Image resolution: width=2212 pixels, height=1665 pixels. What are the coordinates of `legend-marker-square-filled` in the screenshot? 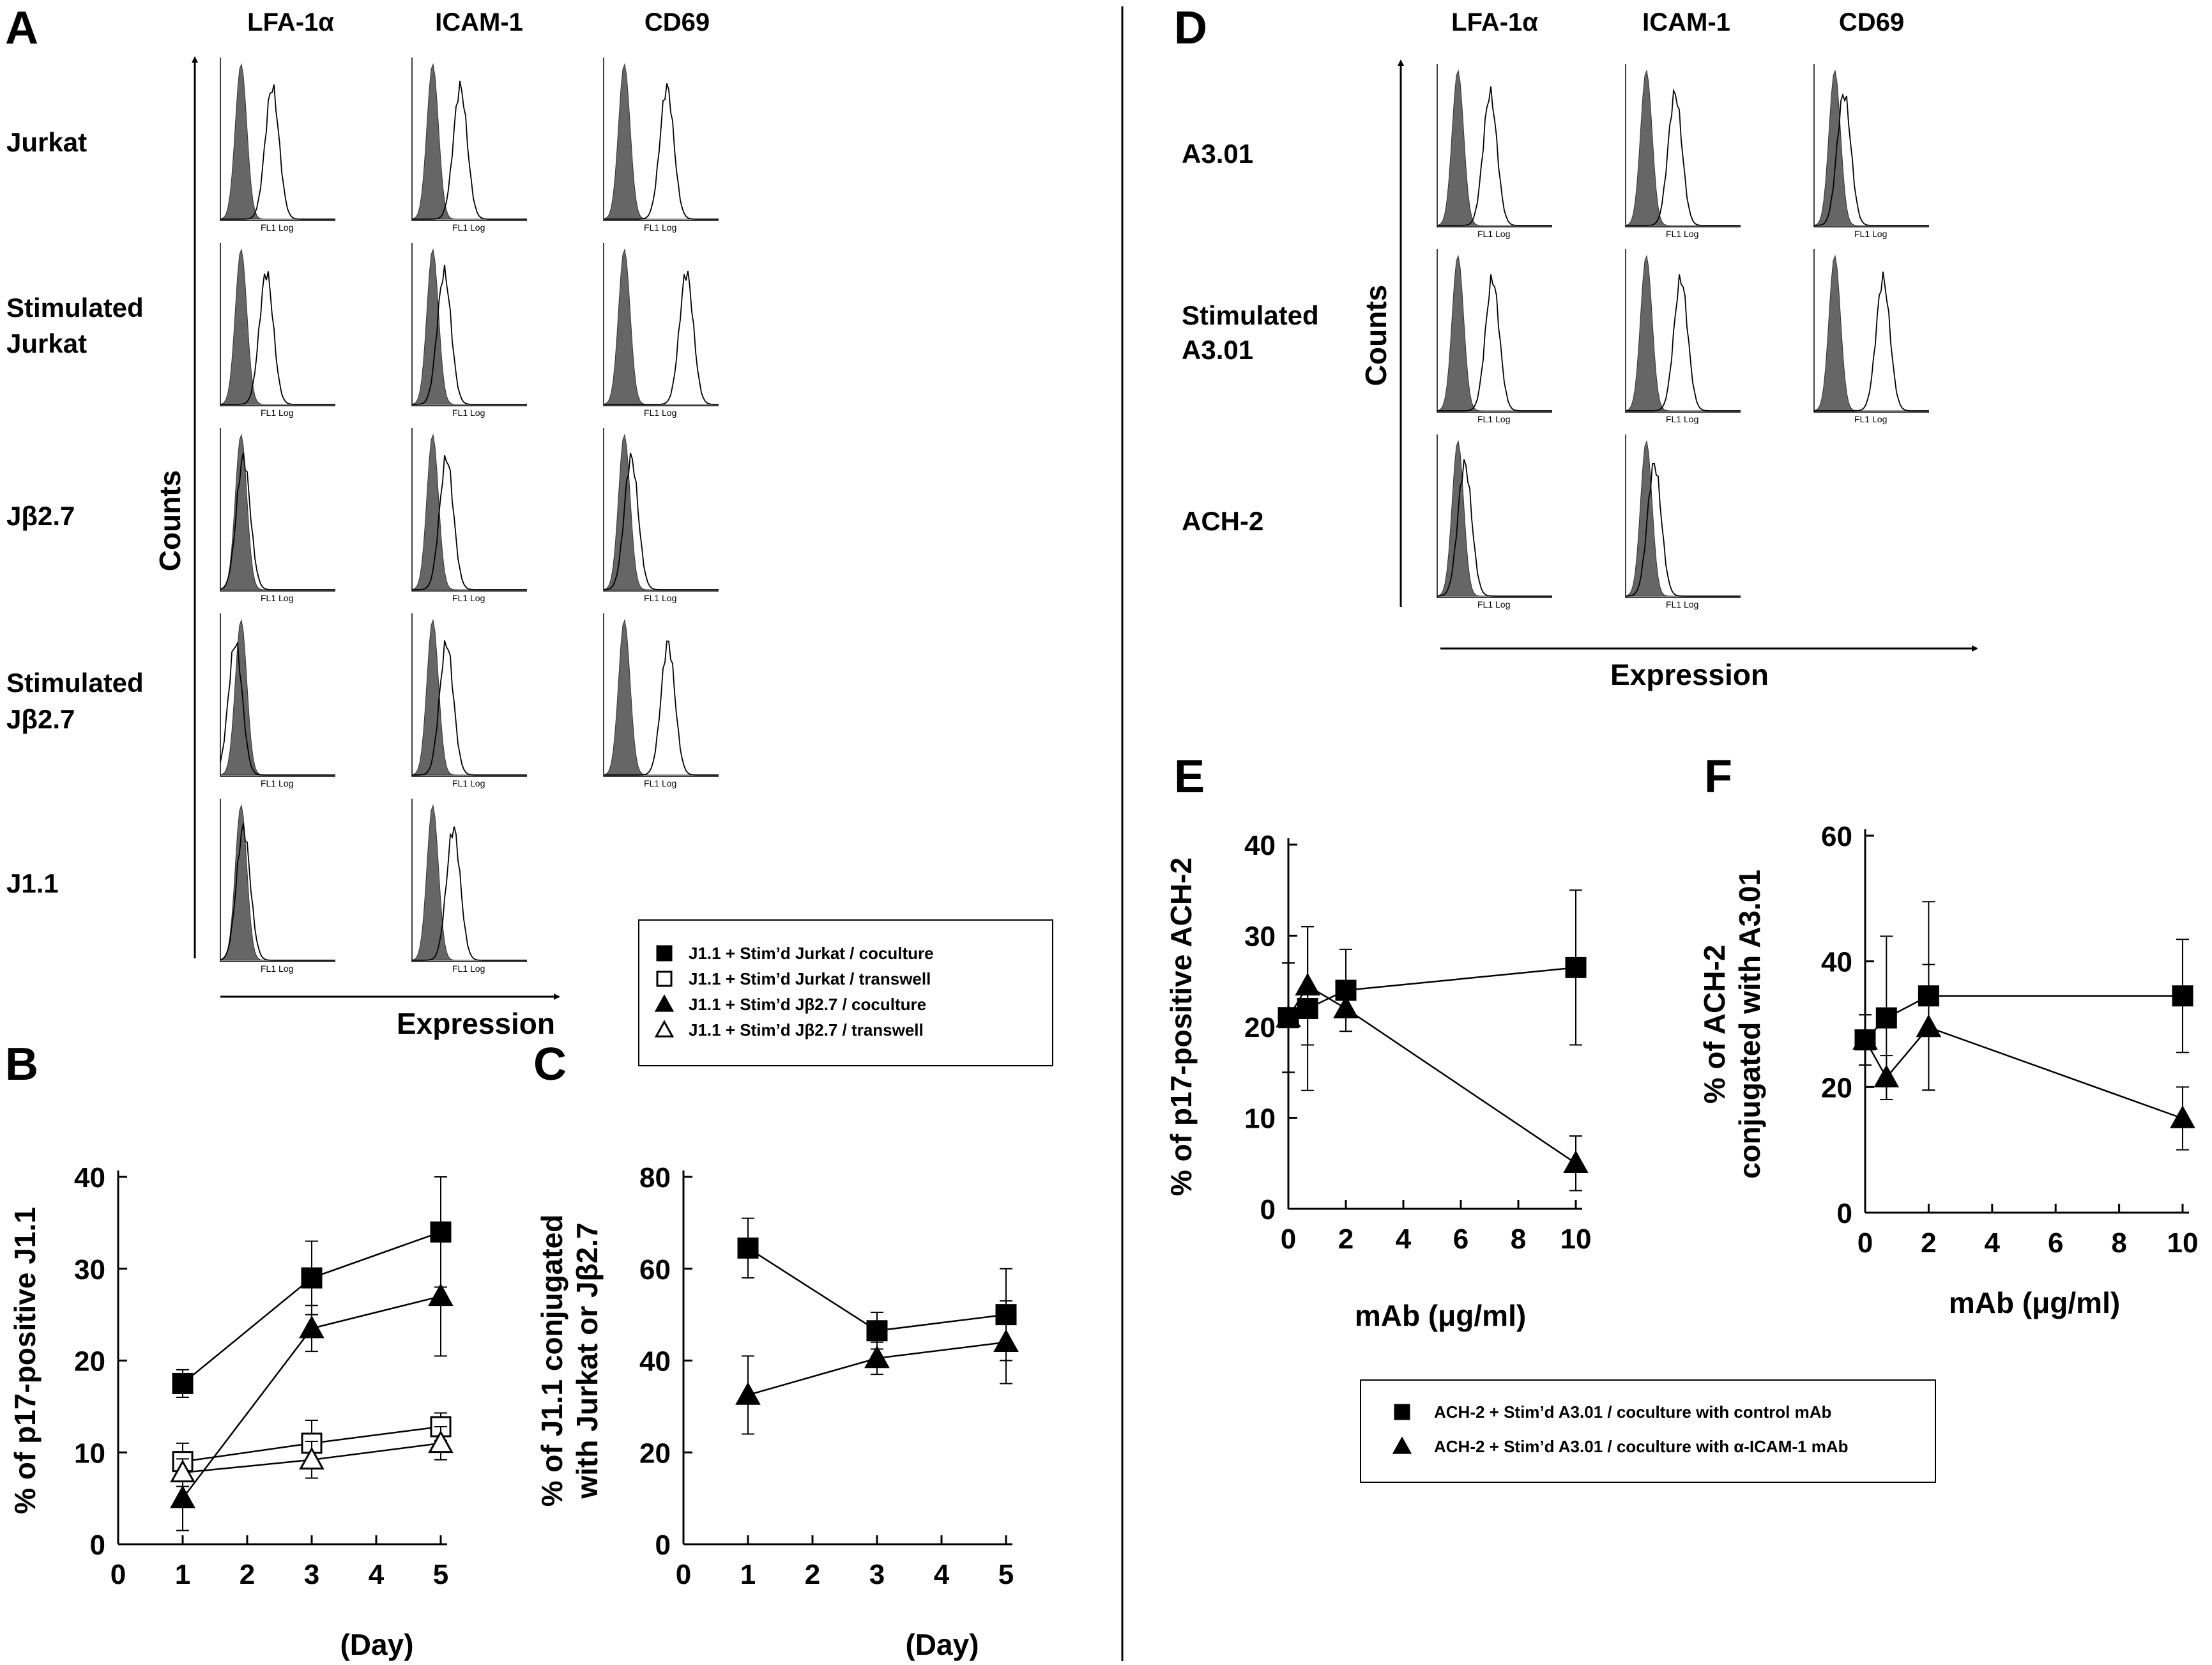 It's located at (1402, 1412).